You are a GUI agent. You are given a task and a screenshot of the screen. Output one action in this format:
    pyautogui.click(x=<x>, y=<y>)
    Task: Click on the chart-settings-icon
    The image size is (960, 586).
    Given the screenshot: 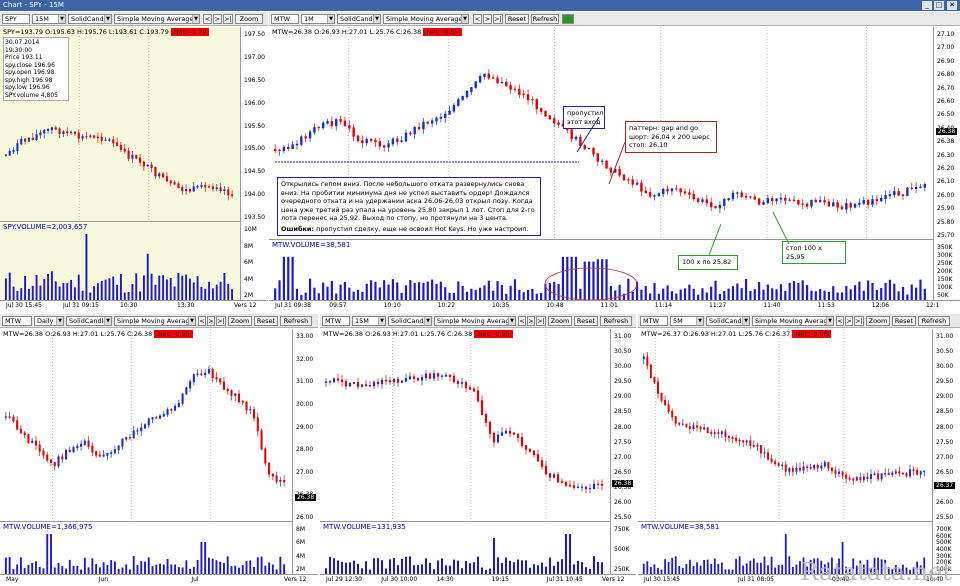 What is the action you would take?
    pyautogui.click(x=568, y=19)
    